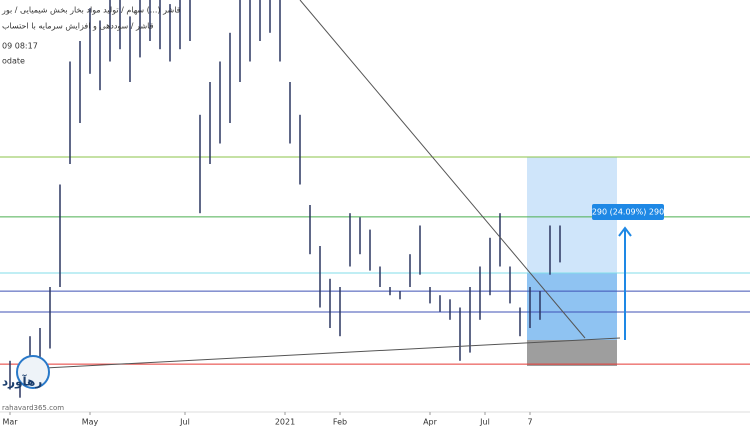  What do you see at coordinates (285, 422) in the screenshot?
I see `x-tick-label: 2021` at bounding box center [285, 422].